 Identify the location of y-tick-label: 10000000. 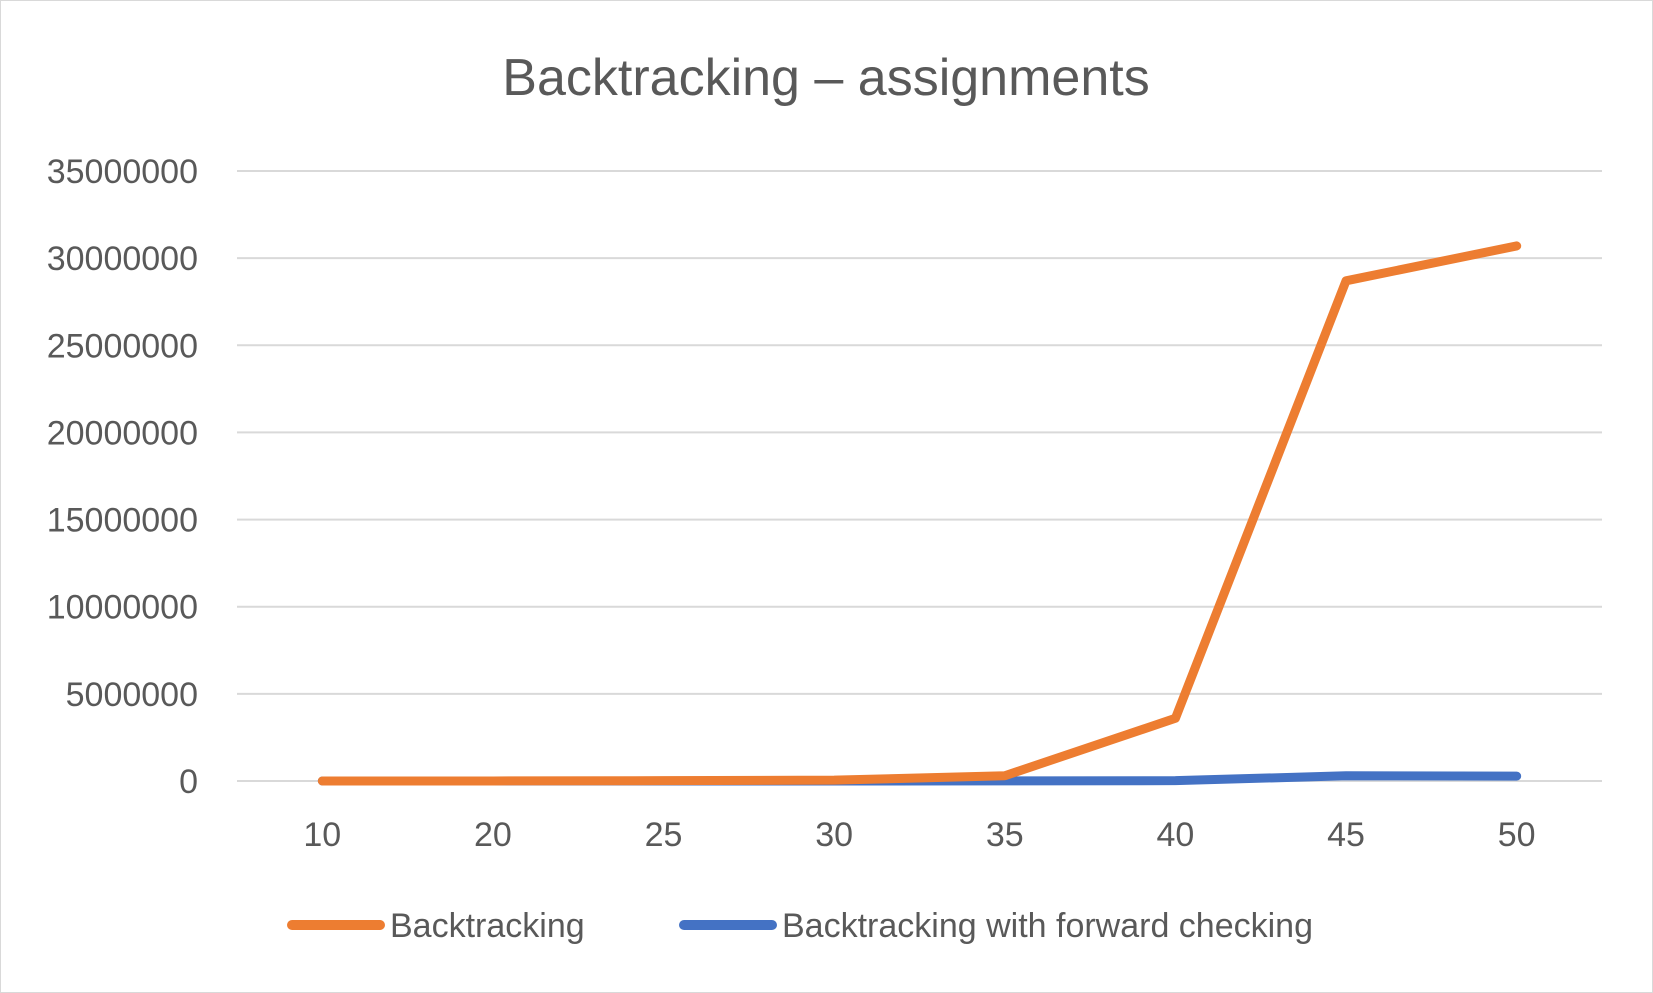
(122, 608).